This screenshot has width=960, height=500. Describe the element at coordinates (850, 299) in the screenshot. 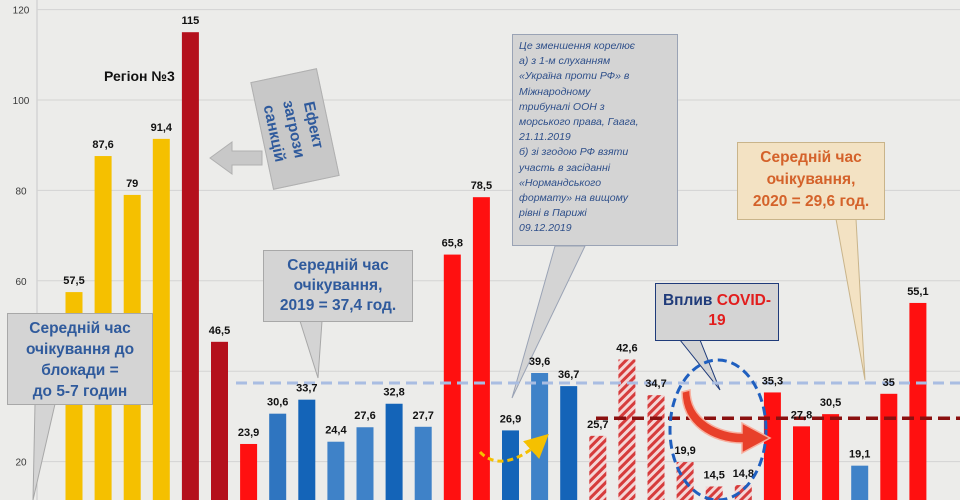

I see `avg2020-callout-tail` at that location.